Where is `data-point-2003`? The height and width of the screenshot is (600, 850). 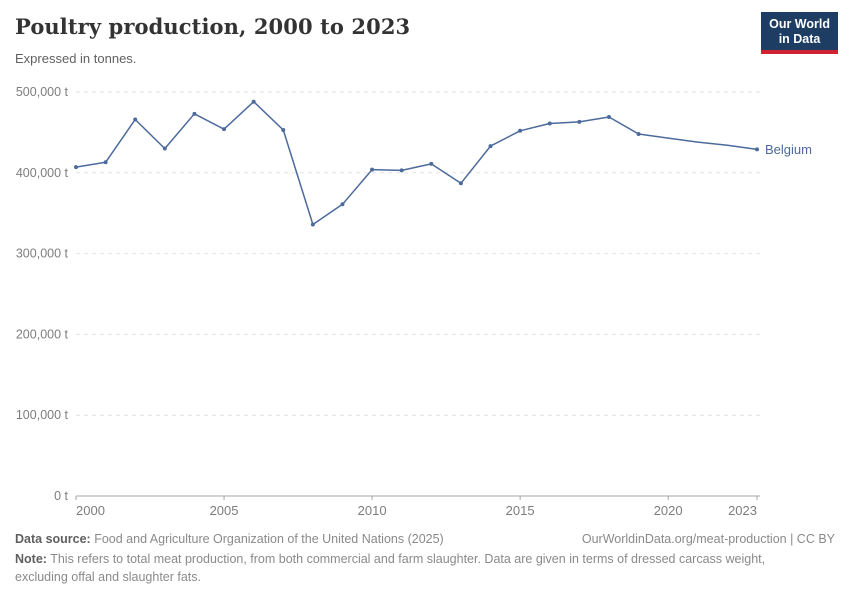 data-point-2003 is located at coordinates (164, 148).